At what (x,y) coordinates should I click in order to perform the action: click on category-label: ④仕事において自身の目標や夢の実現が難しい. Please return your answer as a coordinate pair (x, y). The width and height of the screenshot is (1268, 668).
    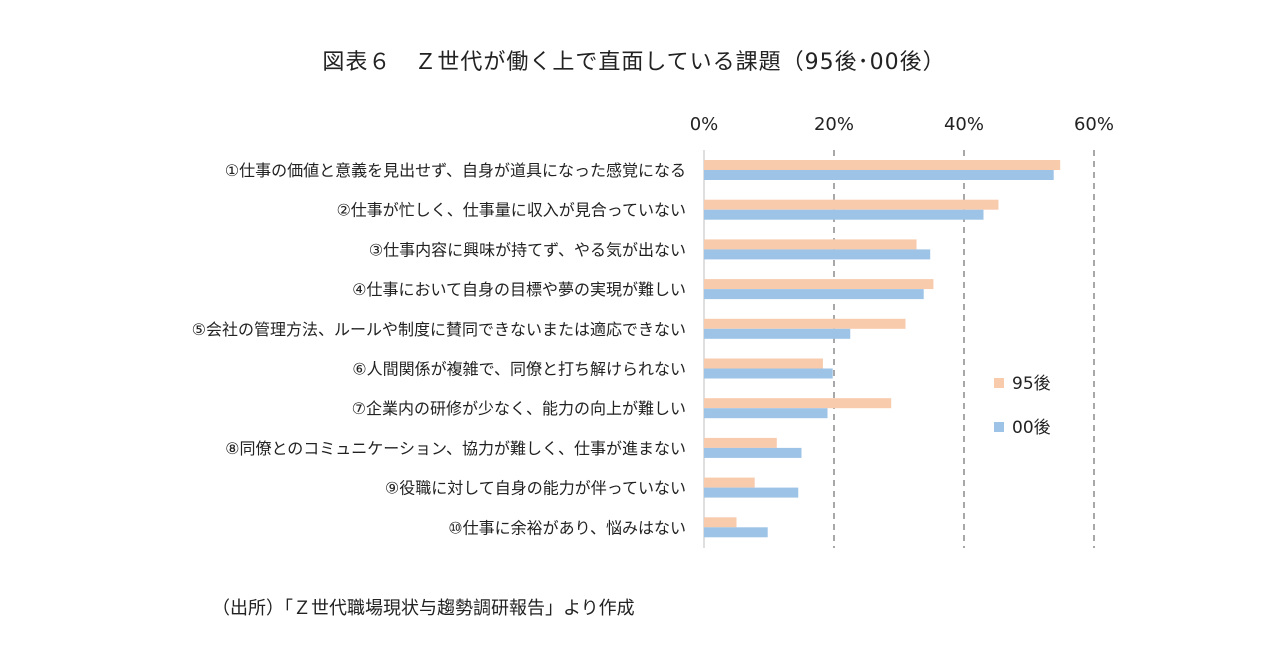
    Looking at the image, I should click on (519, 289).